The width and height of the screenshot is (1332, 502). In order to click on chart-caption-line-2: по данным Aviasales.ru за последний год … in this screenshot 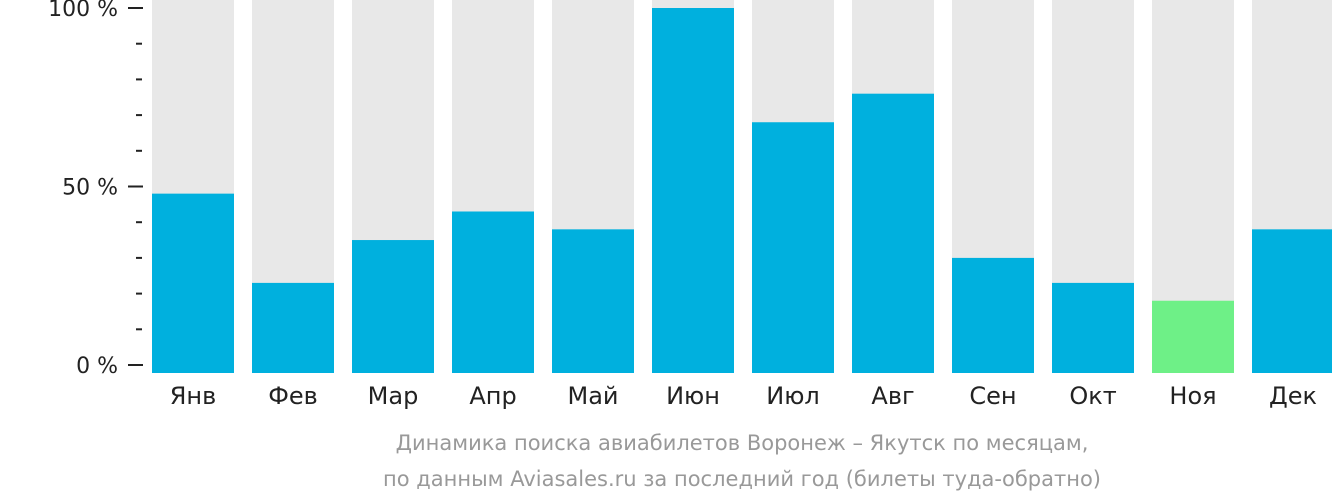, I will do `click(742, 479)`.